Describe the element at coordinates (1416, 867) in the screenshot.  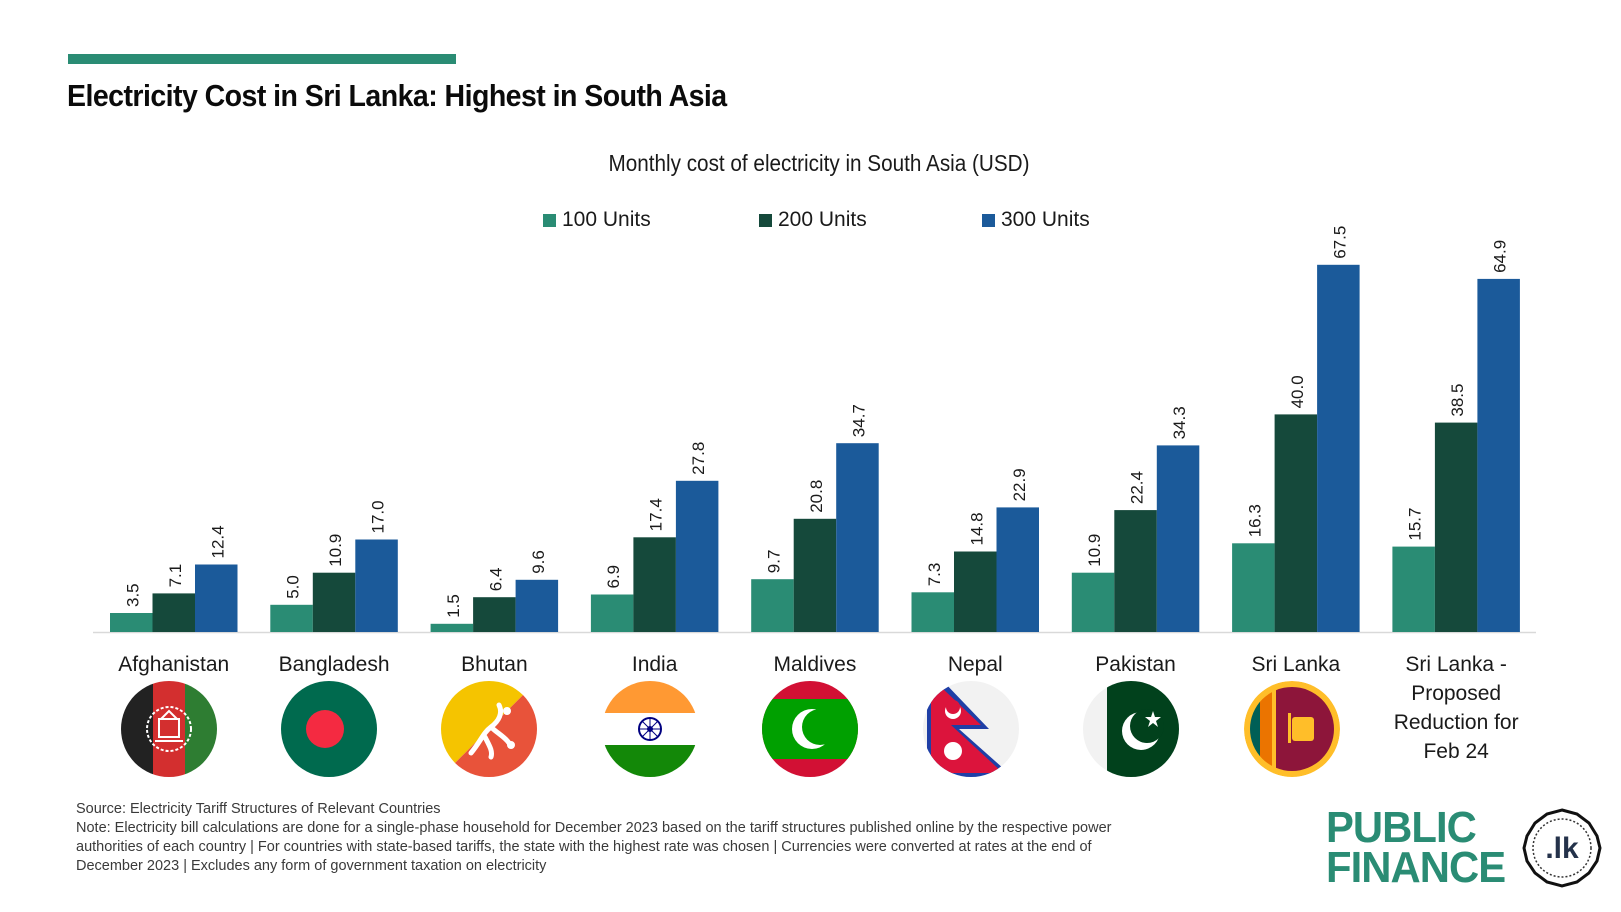
I see `logo-line2: FINANCE` at that location.